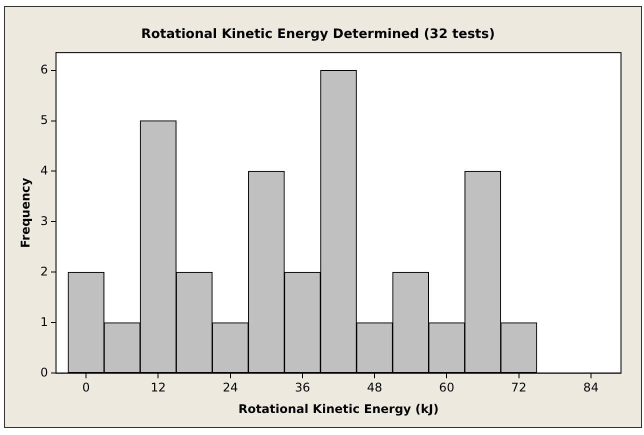 This screenshot has width=644, height=435. What do you see at coordinates (44, 221) in the screenshot?
I see `y-tick-label: 3` at bounding box center [44, 221].